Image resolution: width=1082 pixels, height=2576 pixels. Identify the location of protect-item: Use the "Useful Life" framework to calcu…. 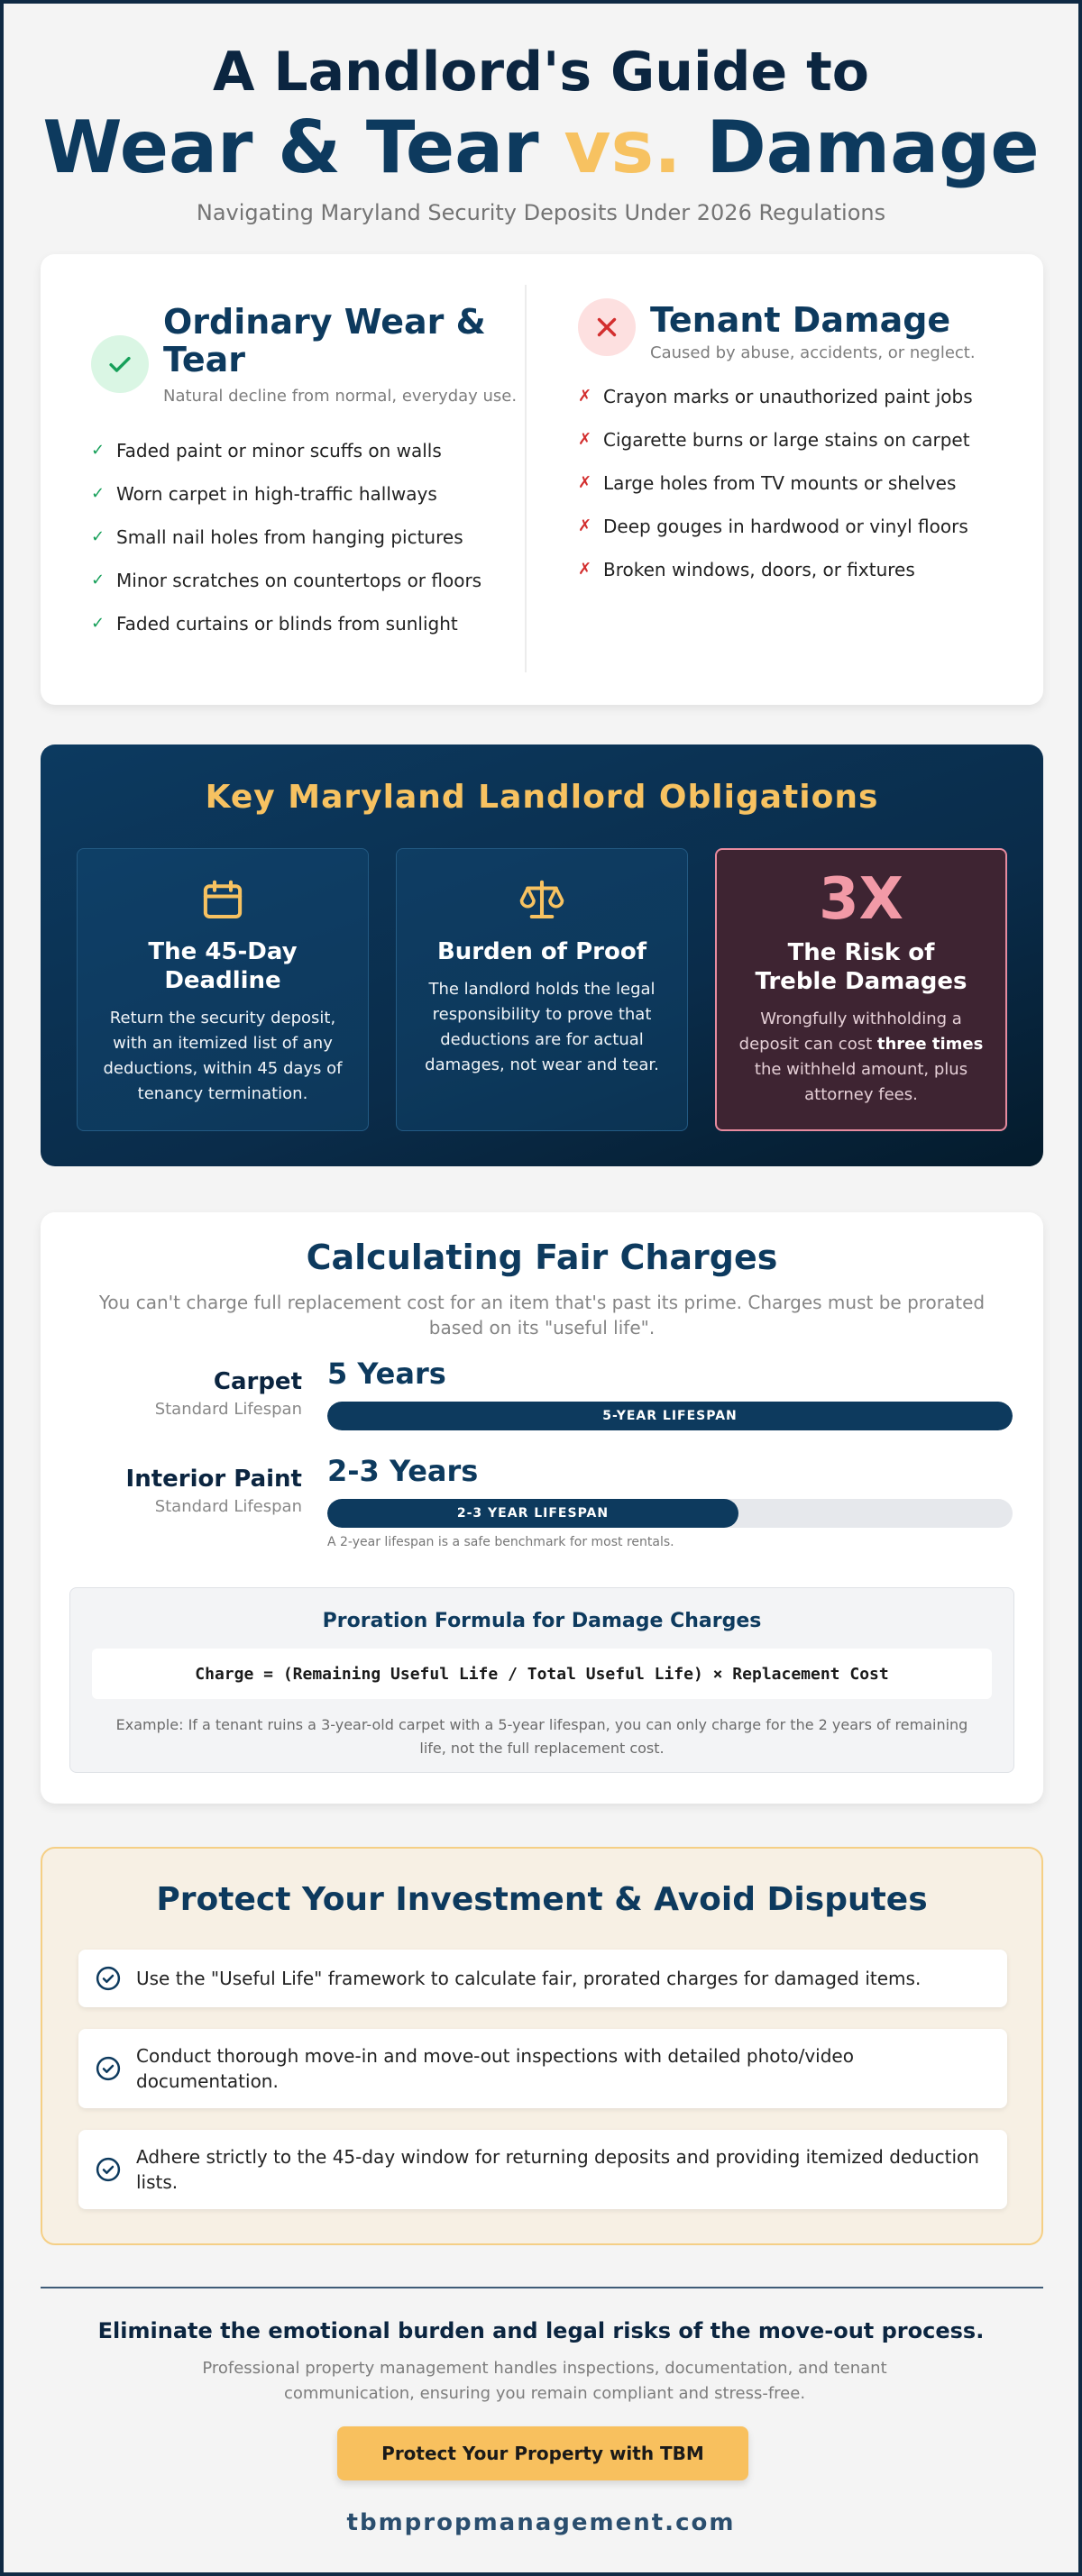
(542, 1978).